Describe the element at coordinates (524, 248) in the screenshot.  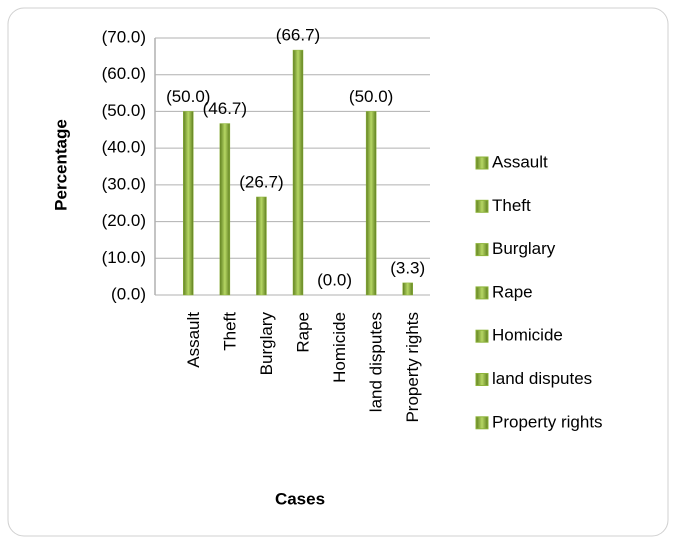
I see `legend-label: Burglary` at that location.